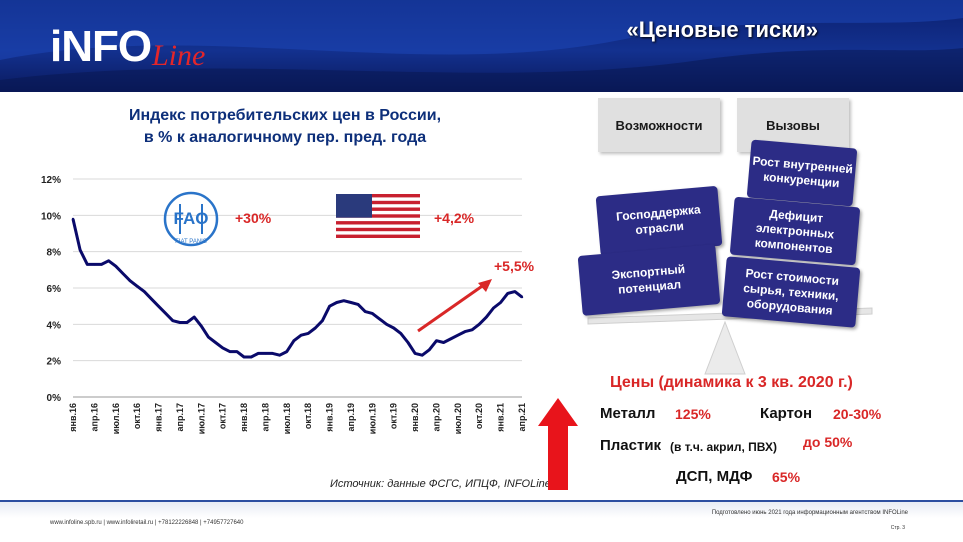 Image resolution: width=963 pixels, height=542 pixels. Describe the element at coordinates (137, 416) in the screenshot. I see `x-tick-label: окт.16` at that location.